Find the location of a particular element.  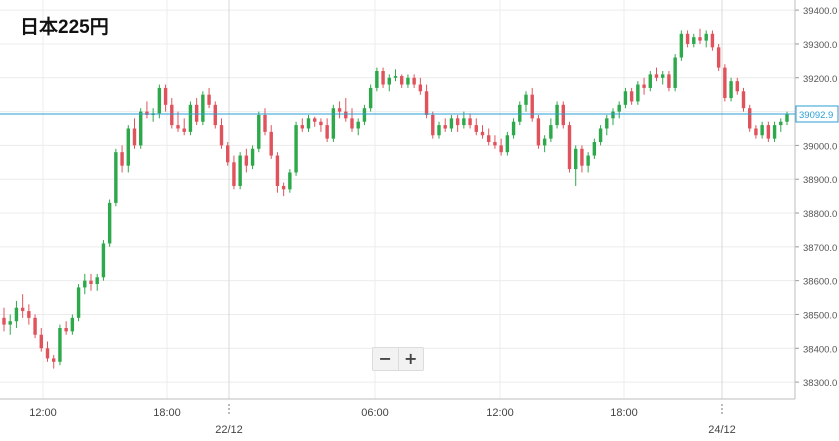

date-label: 24/12 is located at coordinates (722, 430).